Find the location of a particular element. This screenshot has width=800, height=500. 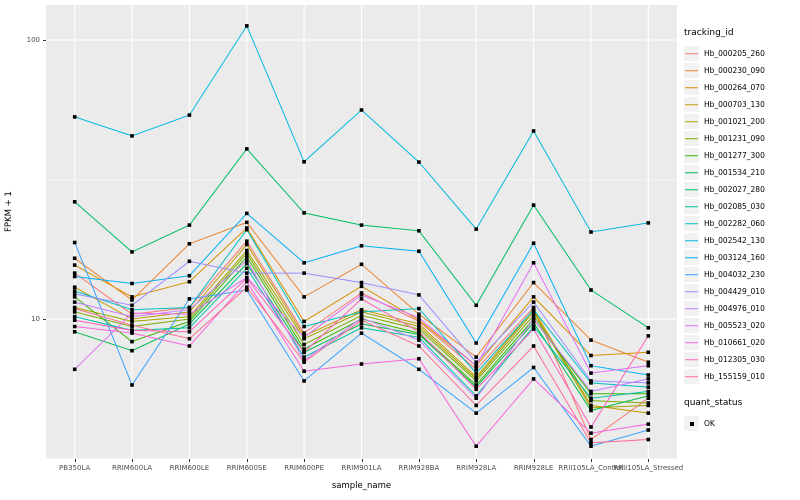

legend-title: tracking_id is located at coordinates (709, 33).